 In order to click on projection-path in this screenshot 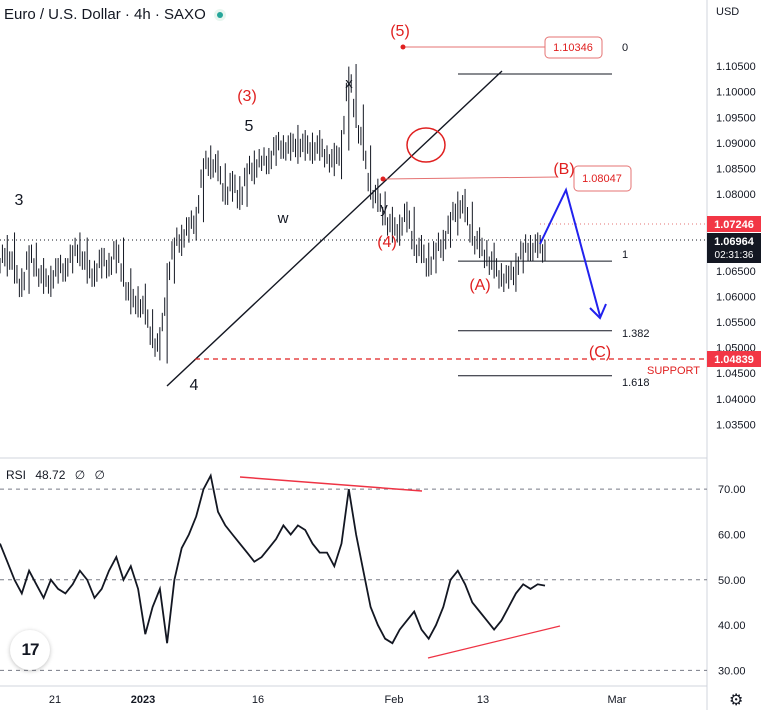, I will do `click(570, 252)`.